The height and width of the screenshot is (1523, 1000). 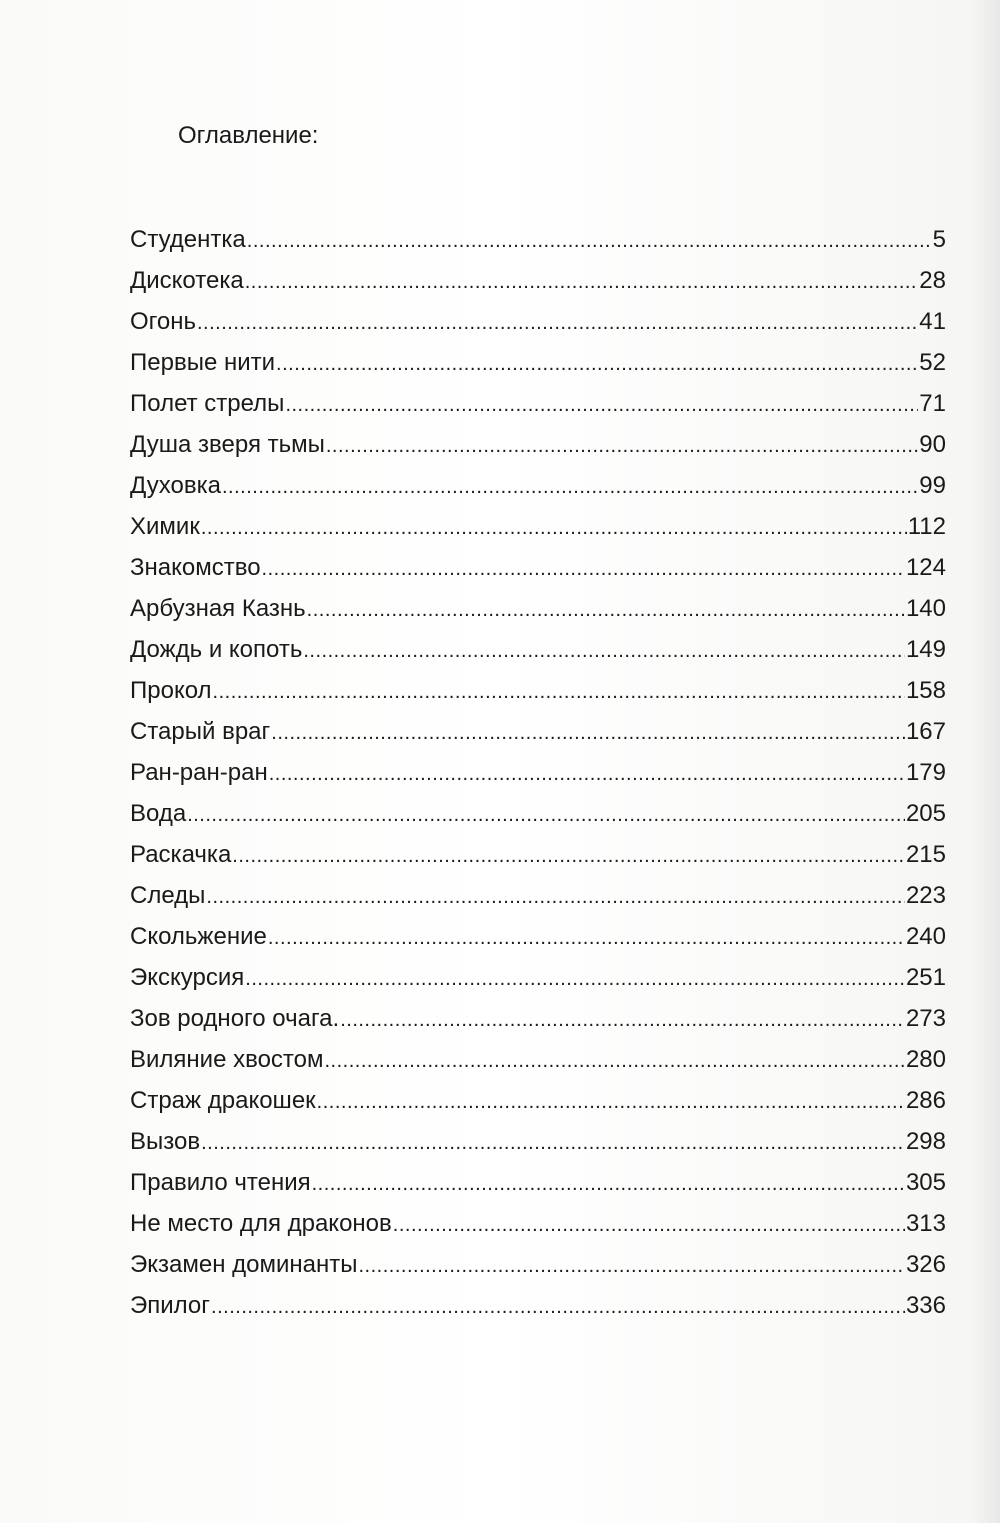 I want to click on toc-entry: Экскурсия 251, so click(x=538, y=981).